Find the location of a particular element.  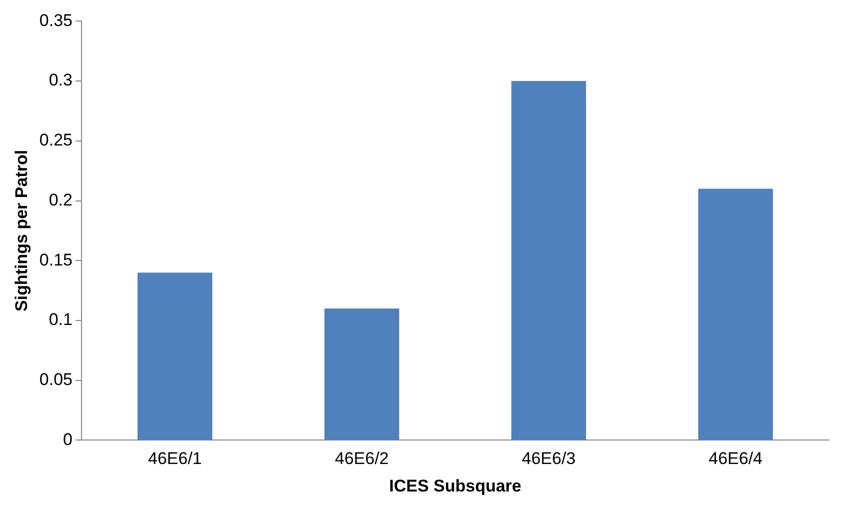

x-axis-title: ICES Subsquare is located at coordinates (455, 486).